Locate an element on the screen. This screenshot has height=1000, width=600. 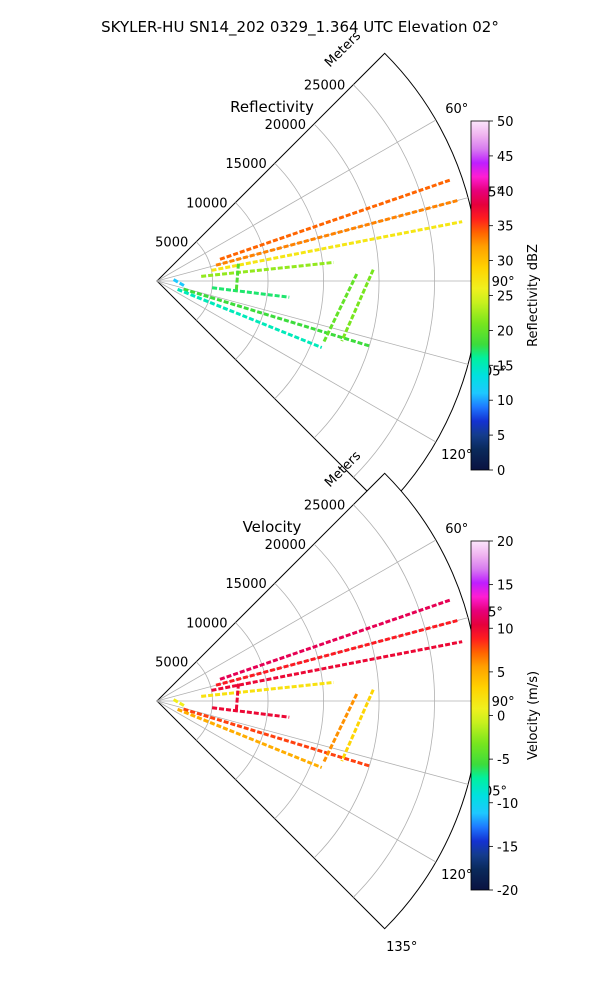
colorbar-tick-label: -20 is located at coordinates (507, 891).